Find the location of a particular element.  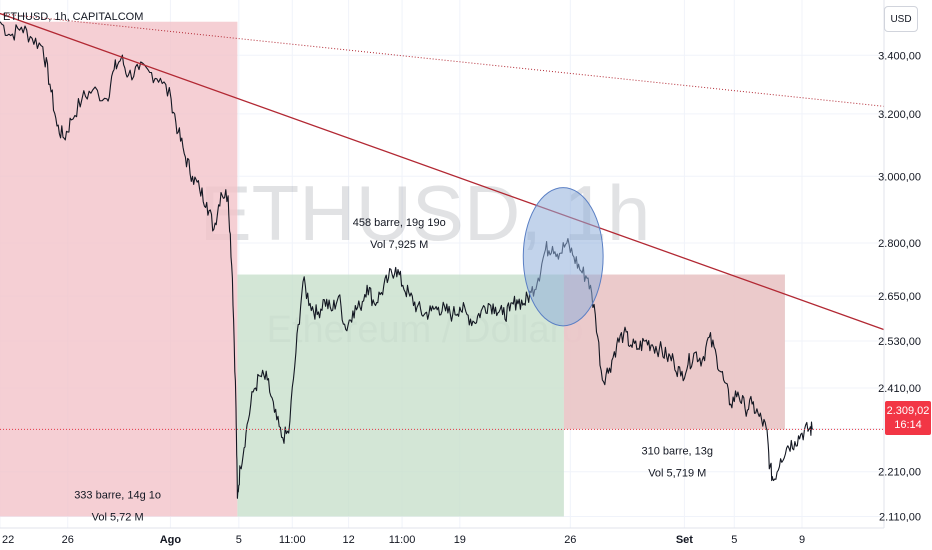

x-tick-label: Set is located at coordinates (684, 540).